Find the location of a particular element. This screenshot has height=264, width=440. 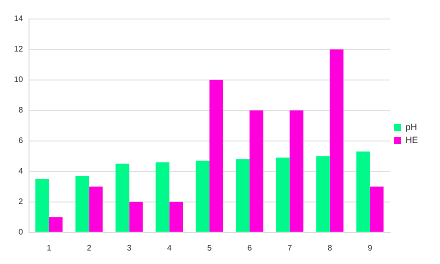

x-tick-label: 2 is located at coordinates (89, 247).